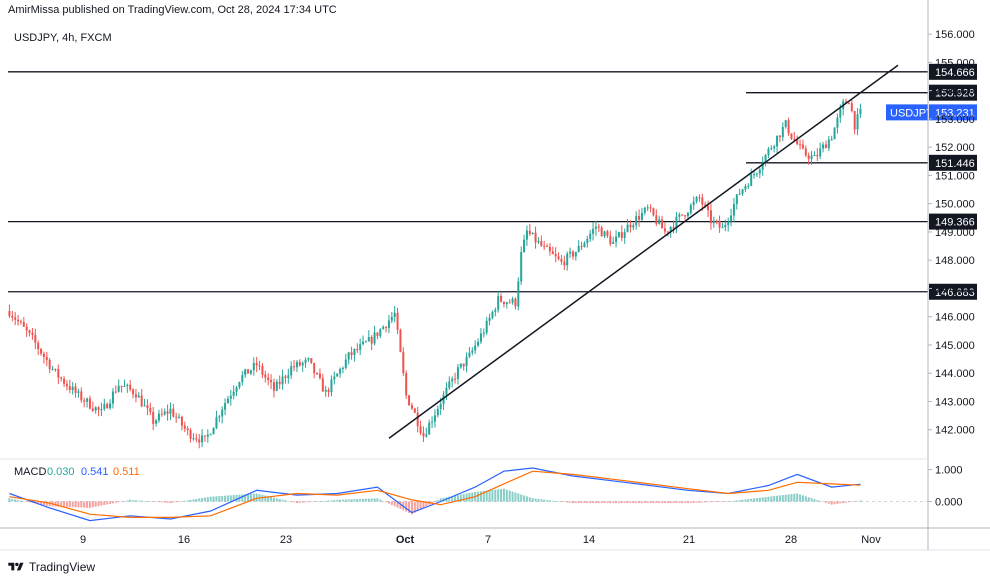  I want to click on time-tick-label: 9, so click(83, 540).